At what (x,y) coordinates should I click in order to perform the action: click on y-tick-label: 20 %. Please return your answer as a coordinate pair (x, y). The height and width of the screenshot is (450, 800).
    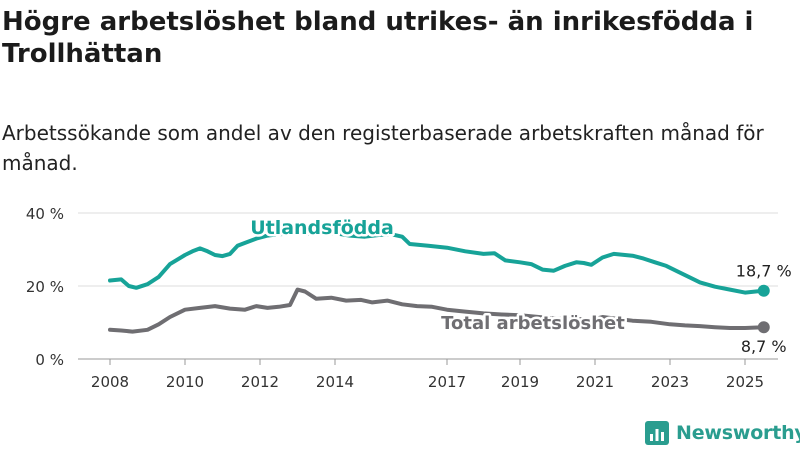
    Looking at the image, I should click on (45, 287).